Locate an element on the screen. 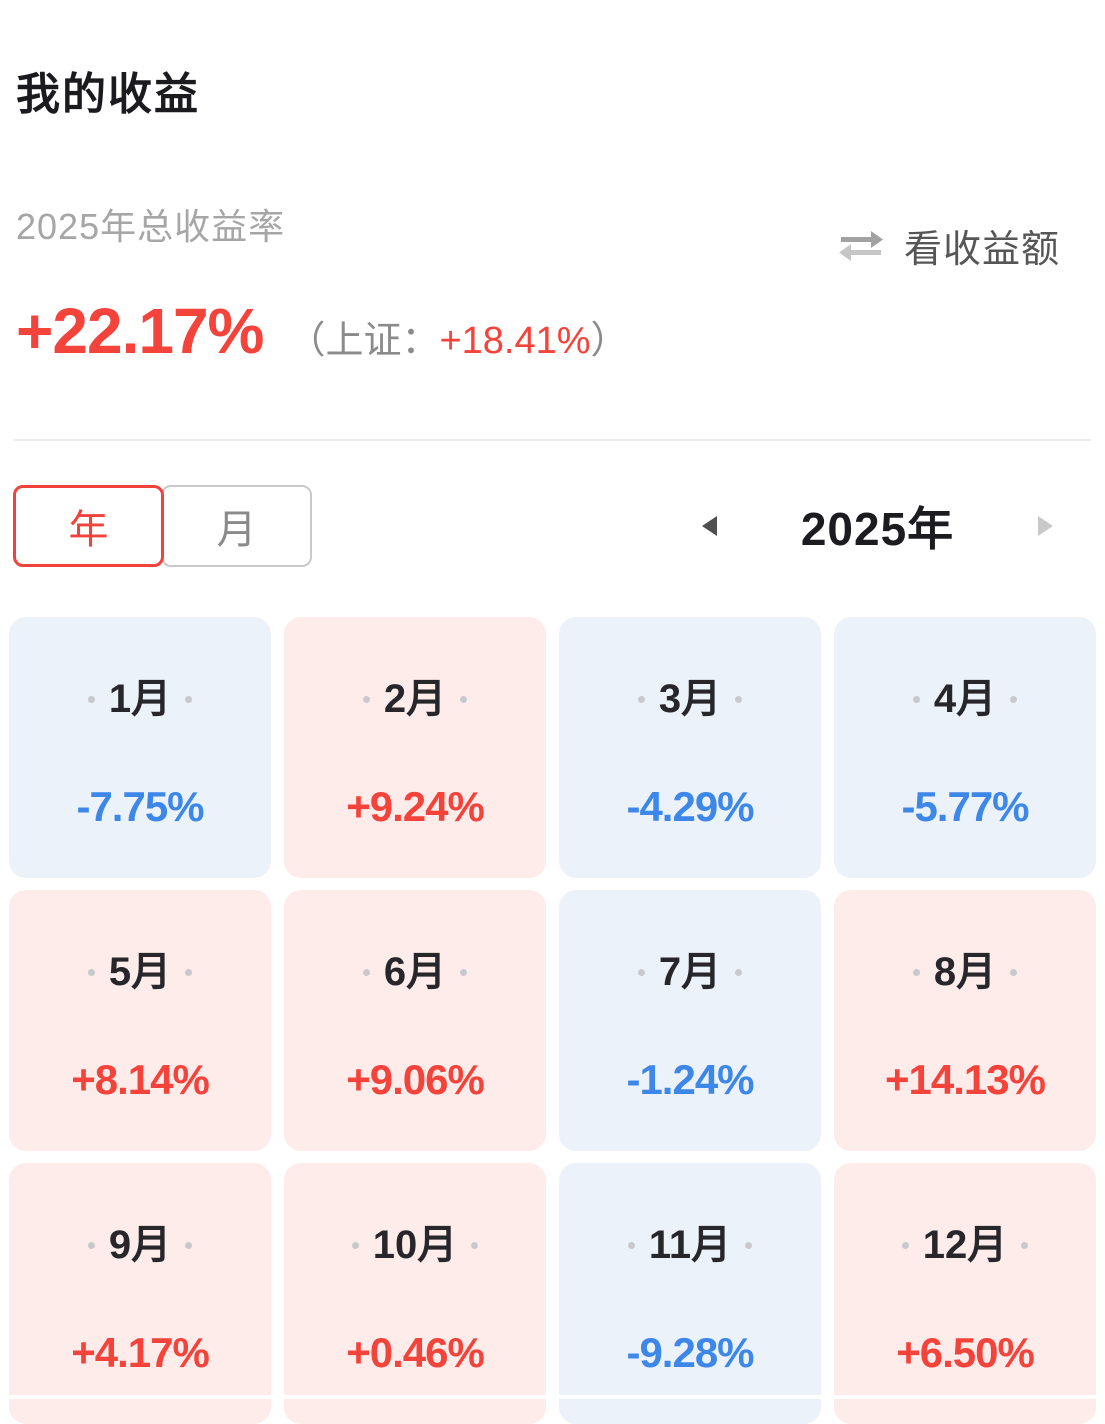 This screenshot has width=1105, height=1424. benchmark-return: （上证：+18.41%） is located at coordinates (457, 336).